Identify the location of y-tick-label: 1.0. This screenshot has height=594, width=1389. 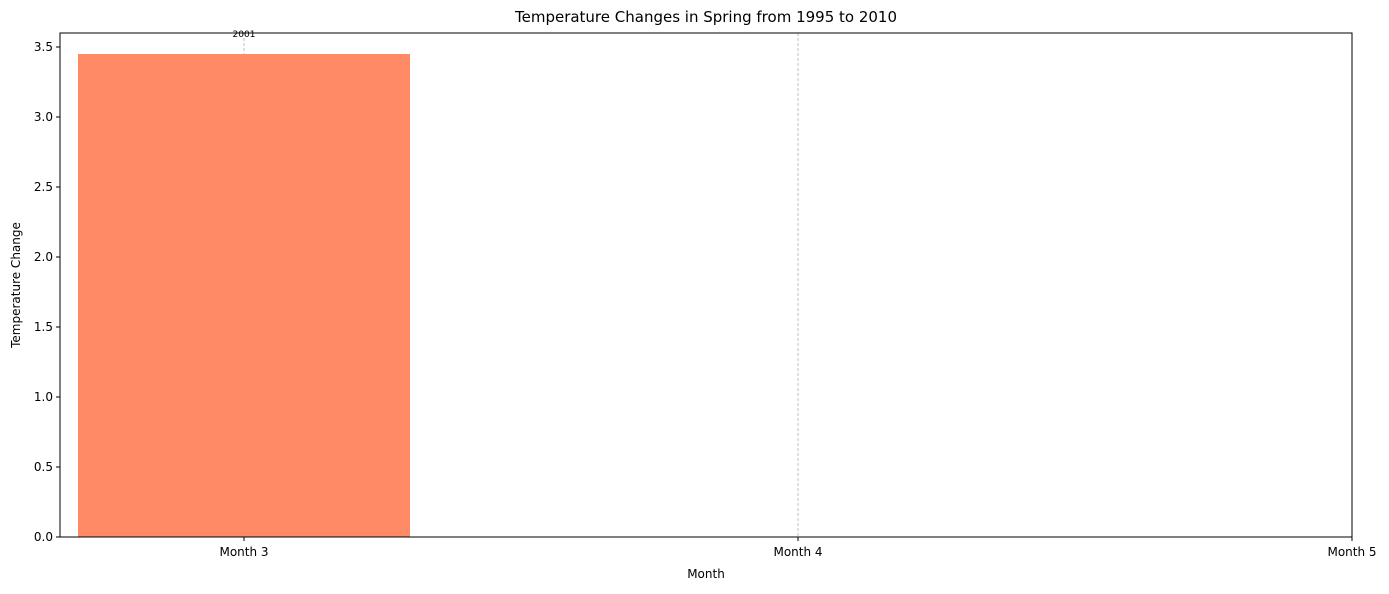
(43, 397).